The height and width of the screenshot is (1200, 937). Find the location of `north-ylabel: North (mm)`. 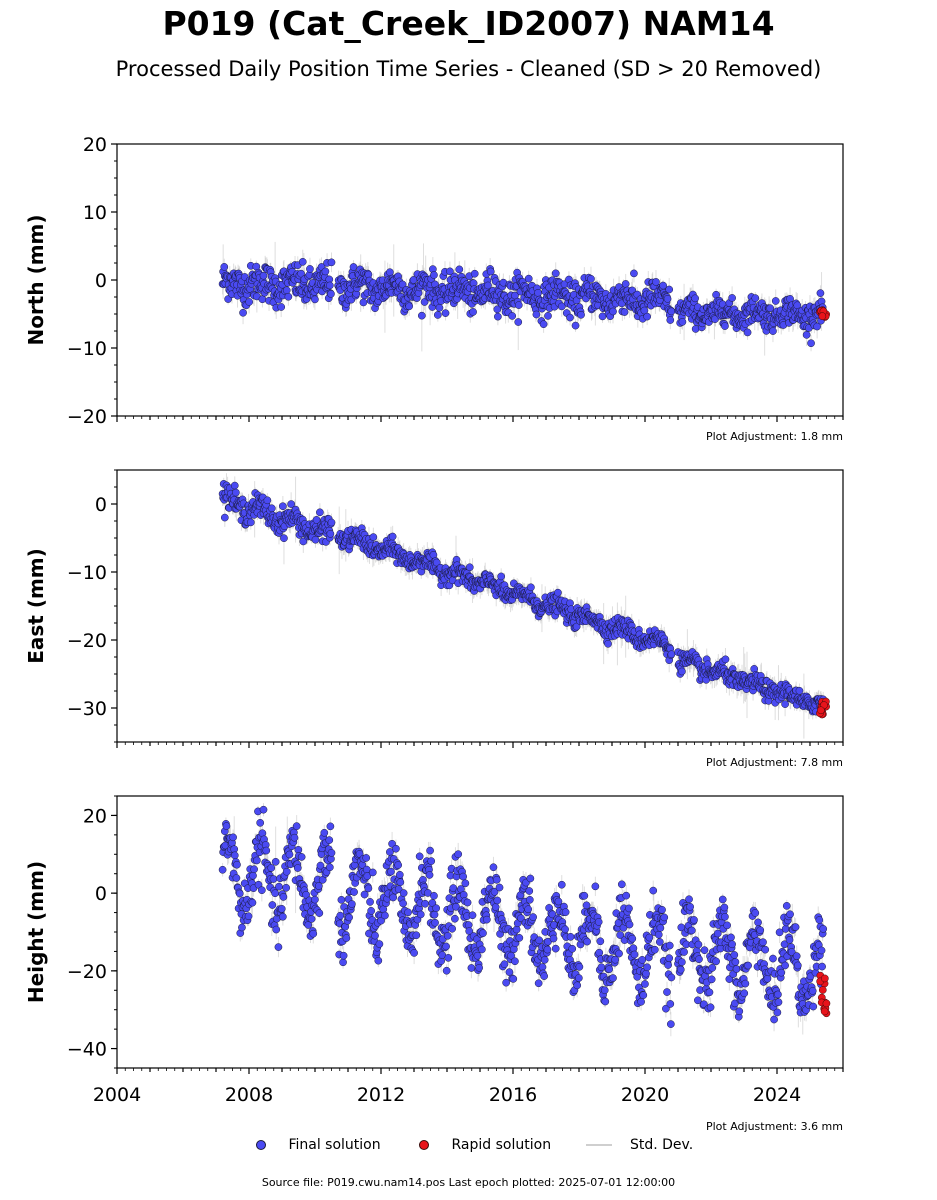

north-ylabel: North (mm) is located at coordinates (36, 279).